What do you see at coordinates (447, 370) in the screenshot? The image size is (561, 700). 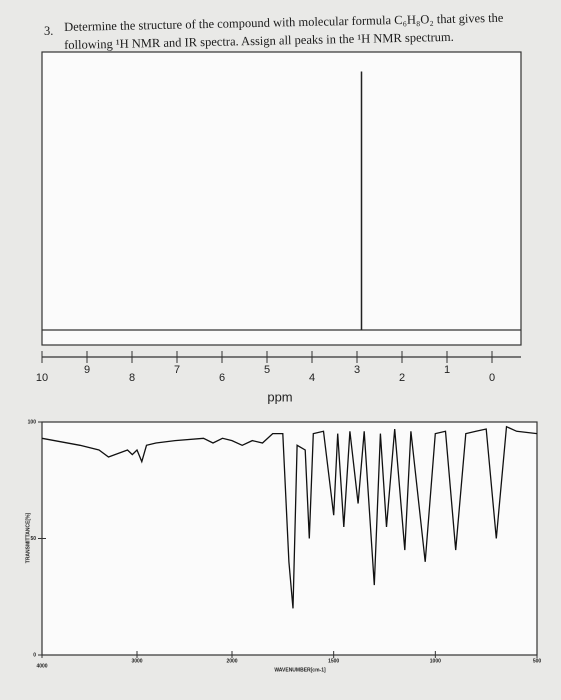 I see `x-tick-label: 1` at bounding box center [447, 370].